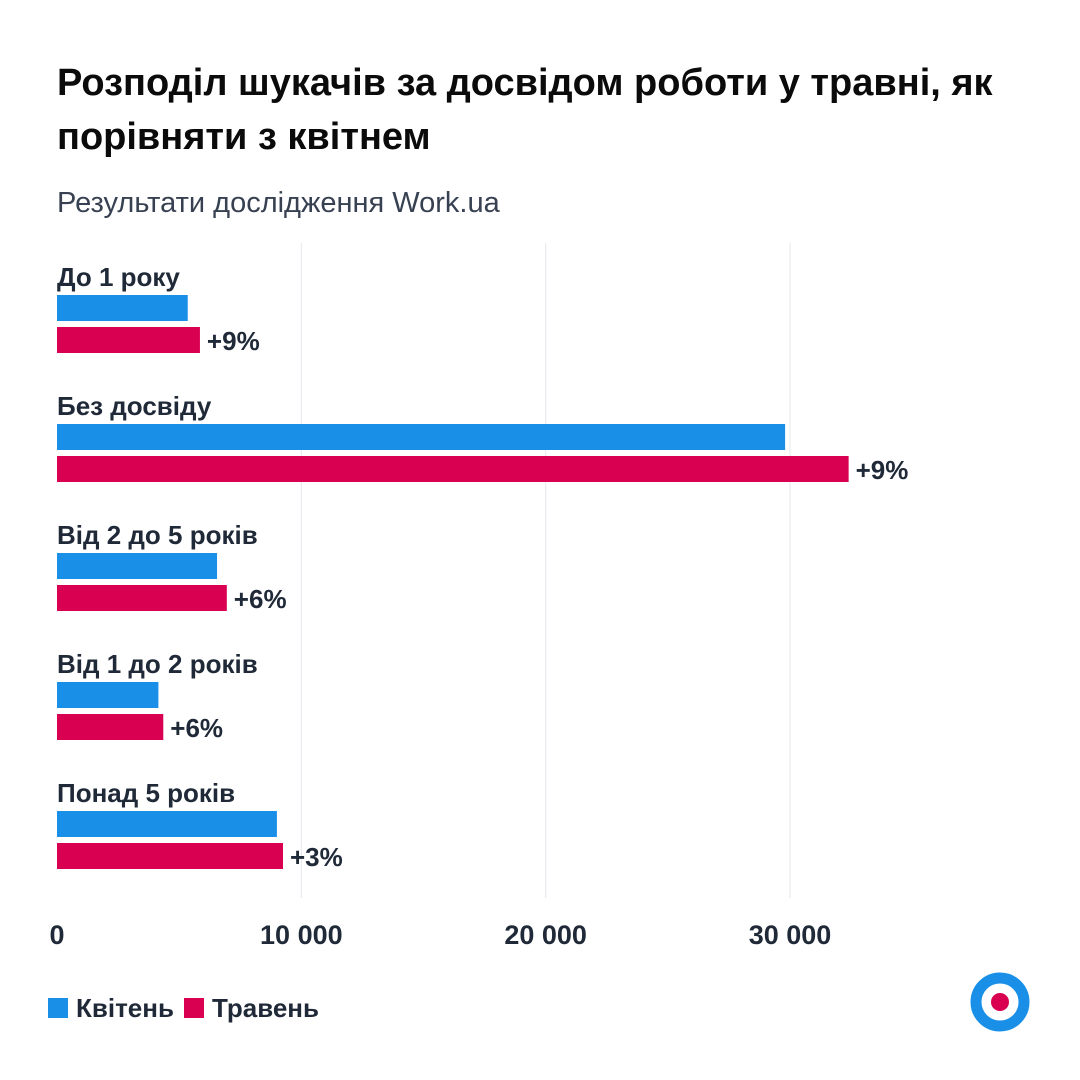 The width and height of the screenshot is (1080, 1080). I want to click on category-label: Без досвіду, so click(134, 406).